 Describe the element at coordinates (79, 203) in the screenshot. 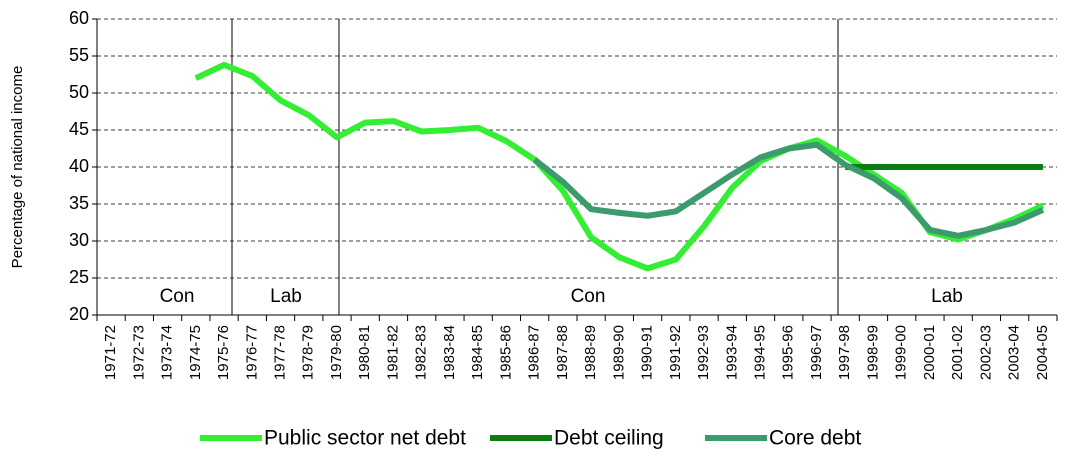

I see `y-tick-label: 35` at that location.